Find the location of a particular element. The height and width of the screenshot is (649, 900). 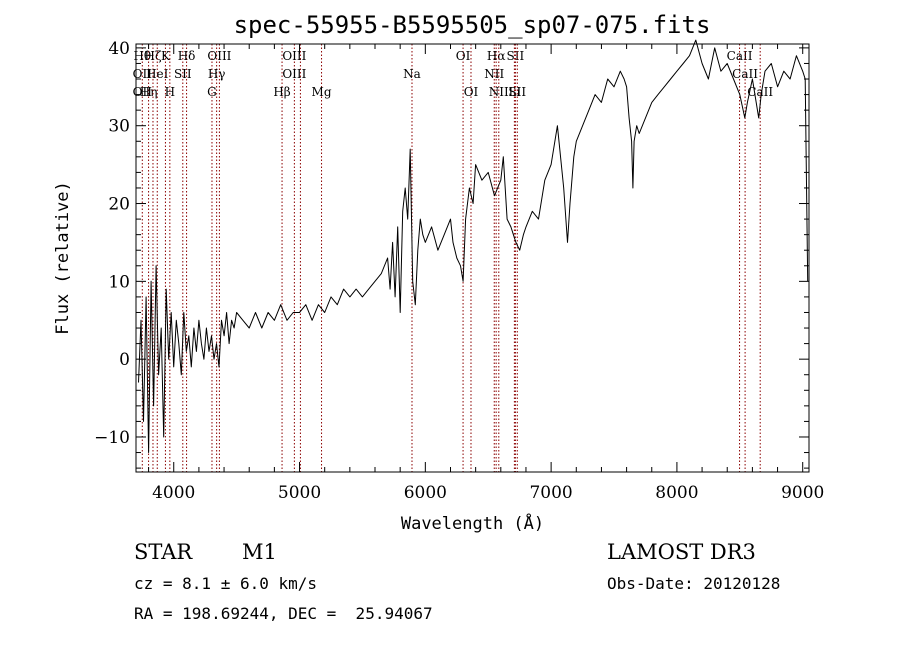

y-tick-label: 40 is located at coordinates (119, 49).